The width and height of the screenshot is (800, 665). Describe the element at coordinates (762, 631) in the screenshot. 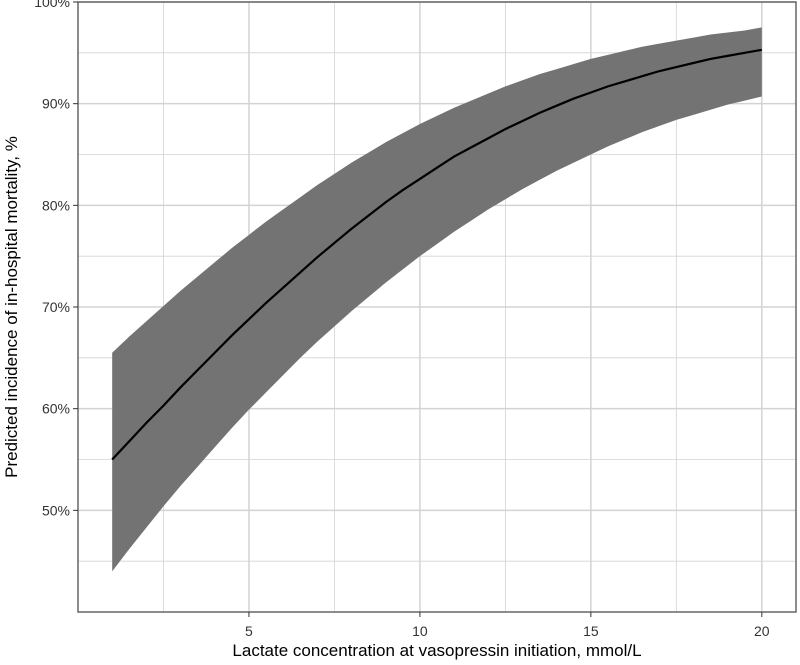

I see `x-tick-label: 20` at that location.